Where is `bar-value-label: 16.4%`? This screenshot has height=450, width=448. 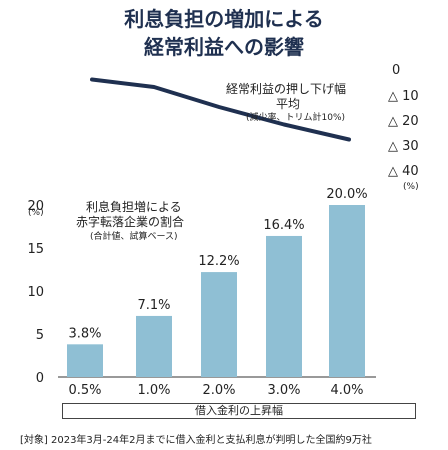 bar-value-label: 16.4% is located at coordinates (283, 225).